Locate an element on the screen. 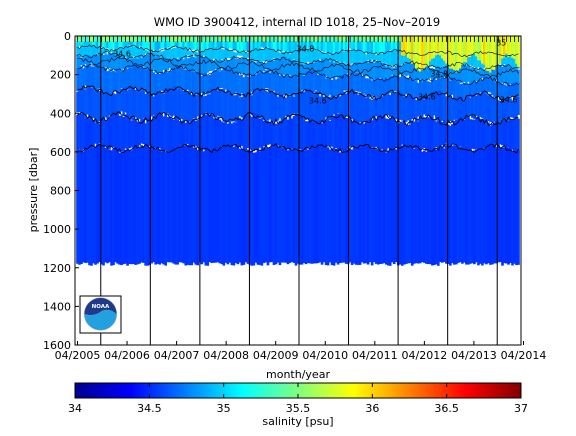 The width and height of the screenshot is (576, 436). colorbar-tick-label: 35 is located at coordinates (224, 408).